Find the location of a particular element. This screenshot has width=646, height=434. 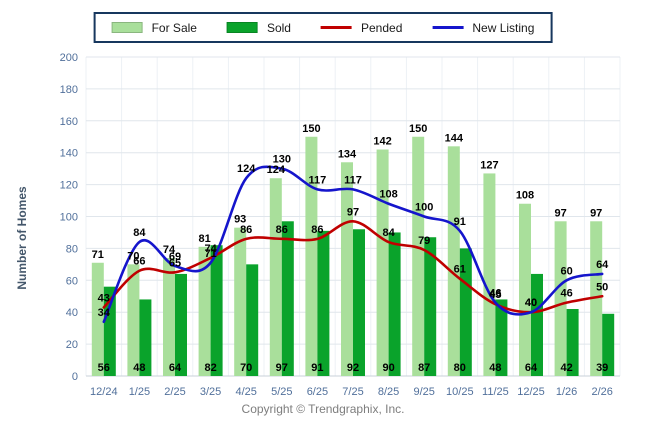

value-label-pended: 97 is located at coordinates (353, 212).